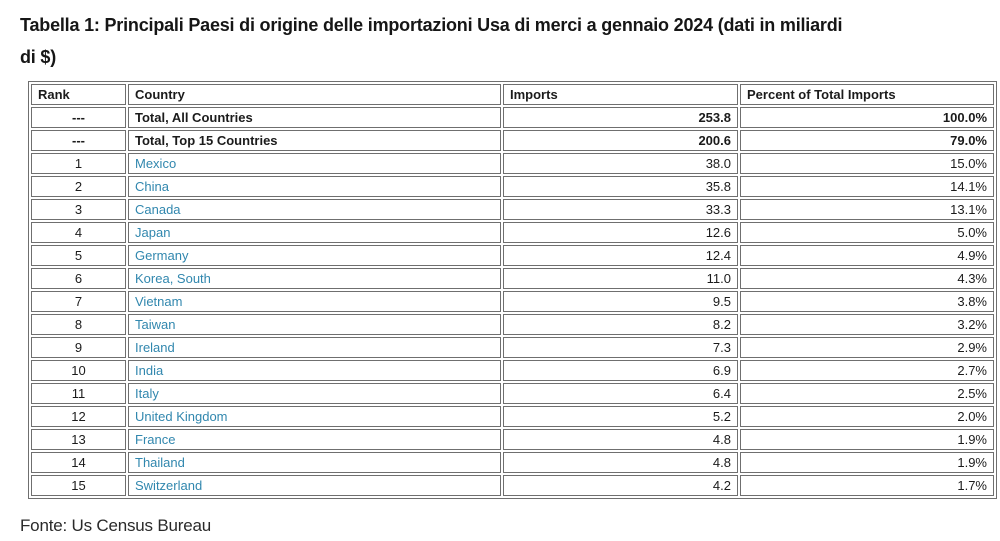 The height and width of the screenshot is (541, 1000). I want to click on rank-cell: 1, so click(78, 163).